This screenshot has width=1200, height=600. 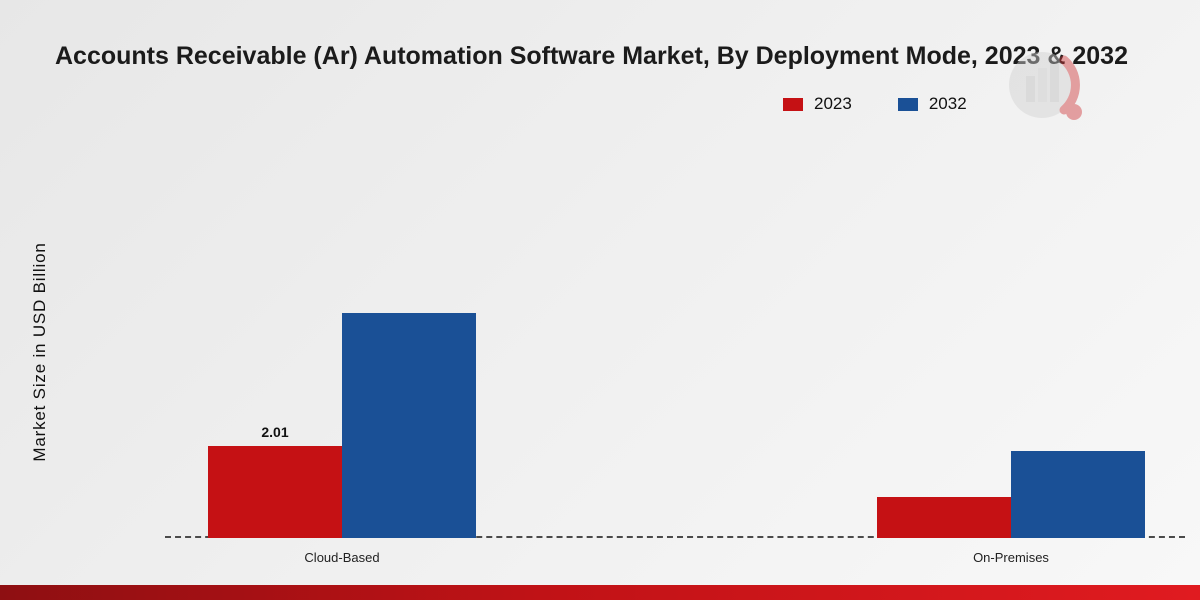 I want to click on category-label-on-premises: On-Premises, so click(x=1011, y=557).